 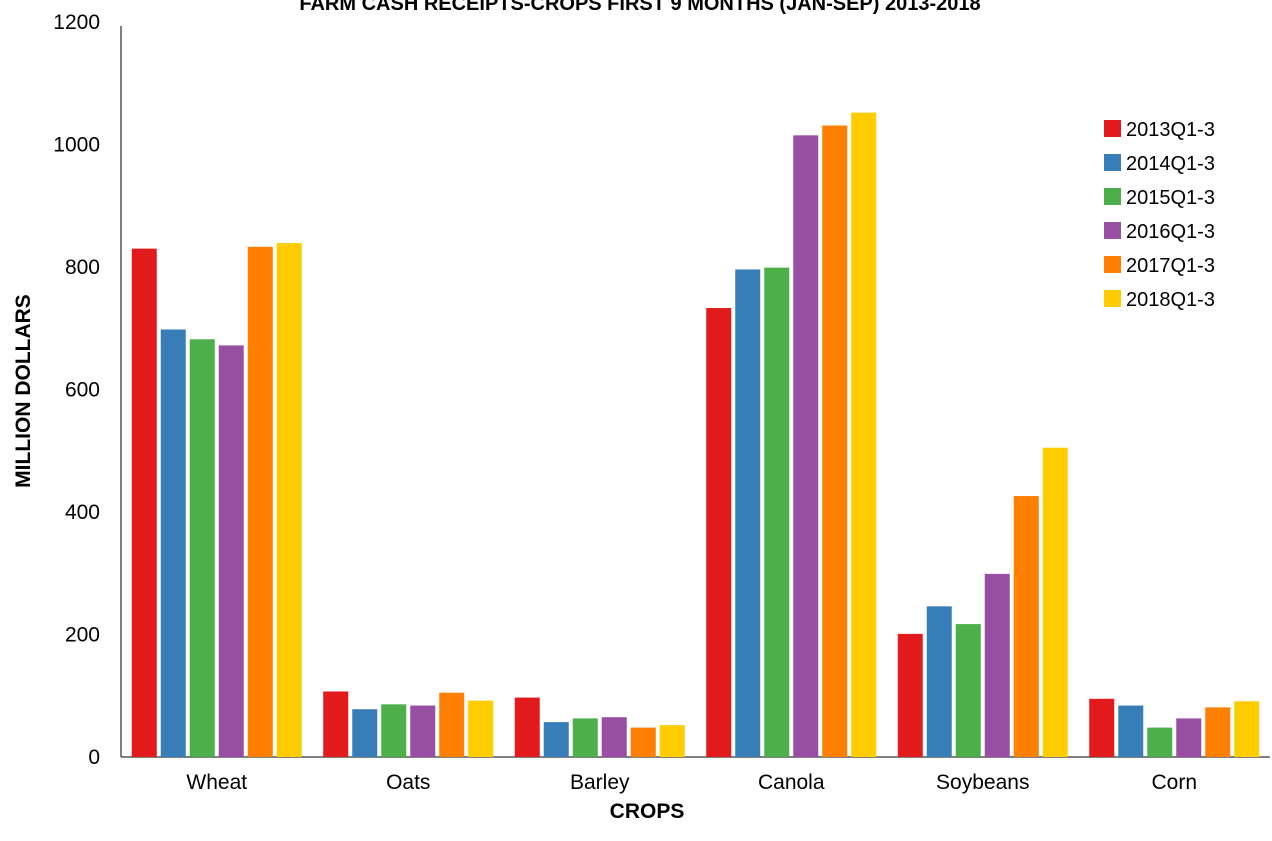 I want to click on x-tick-label: Oats, so click(x=408, y=782).